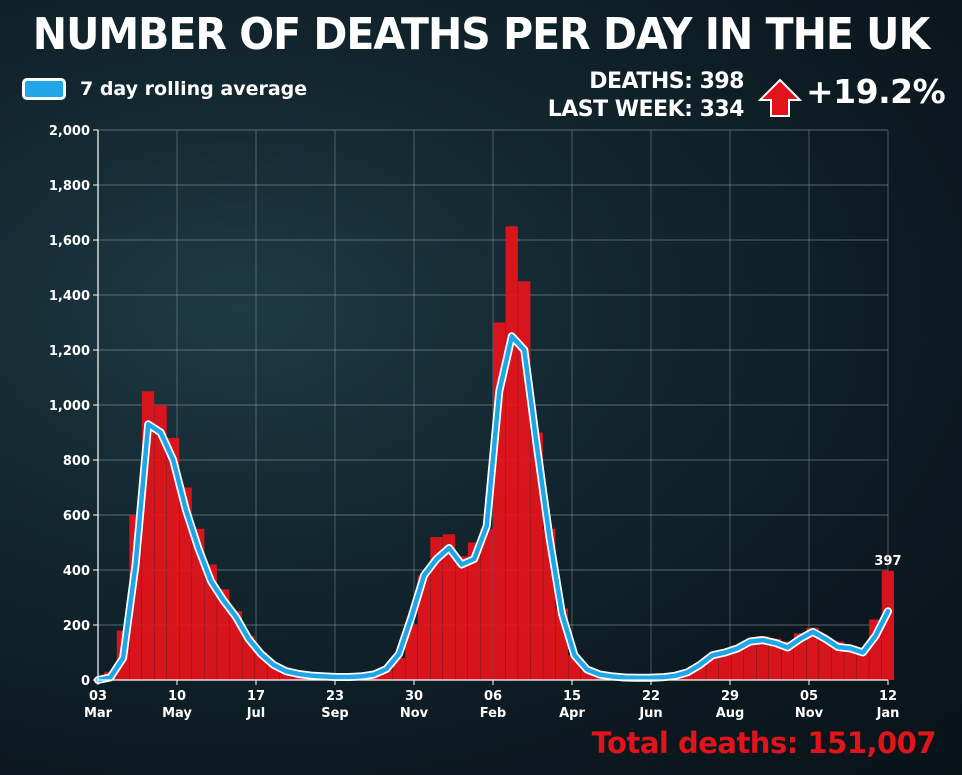 This screenshot has width=962, height=775. What do you see at coordinates (69, 241) in the screenshot?
I see `y-tick-label: 1,600` at bounding box center [69, 241].